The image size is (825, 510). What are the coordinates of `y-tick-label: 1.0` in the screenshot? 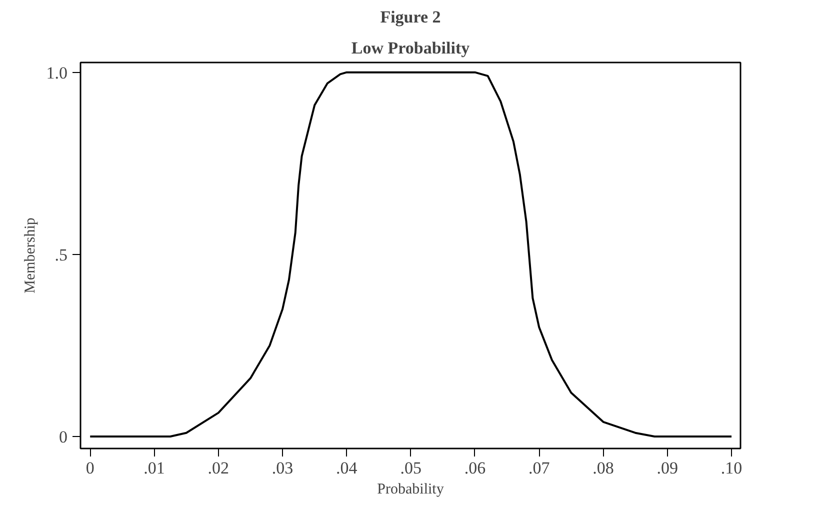 It's located at (57, 72).